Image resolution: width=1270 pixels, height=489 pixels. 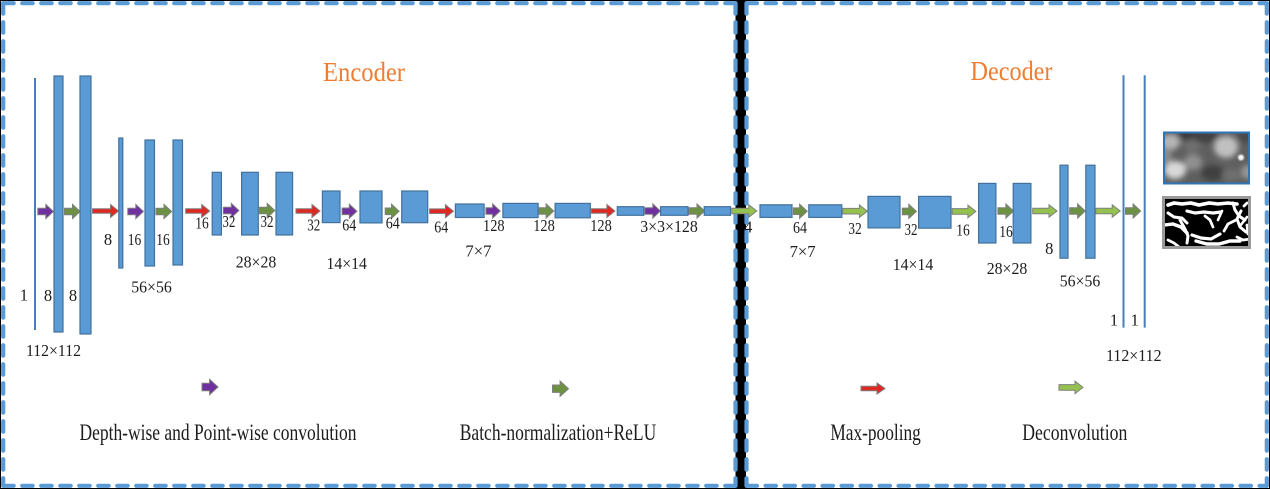 What do you see at coordinates (218, 432) in the screenshot?
I see `svg-text:Depth-wise and Point-wise conv: Depth-wise and Point-wise convolution` at bounding box center [218, 432].